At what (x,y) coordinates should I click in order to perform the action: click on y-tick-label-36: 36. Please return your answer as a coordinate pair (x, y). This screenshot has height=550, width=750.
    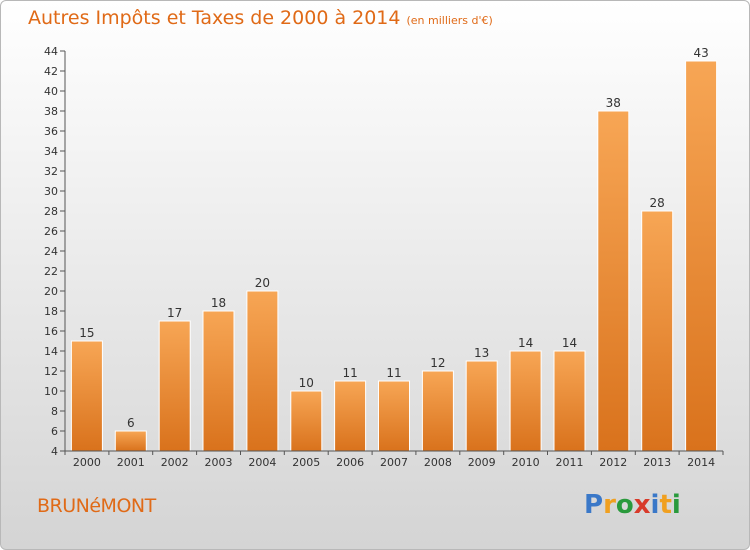
    Looking at the image, I should click on (51, 131).